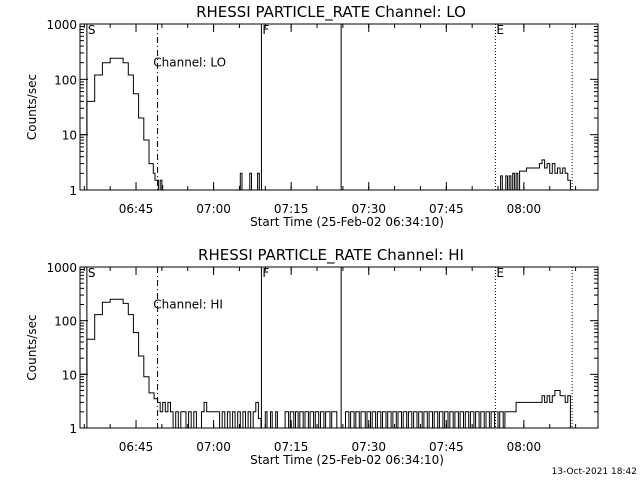 The image size is (640, 480). I want to click on chart-title: RHESSI PARTICLE_RATE Channel: LO, so click(331, 12).